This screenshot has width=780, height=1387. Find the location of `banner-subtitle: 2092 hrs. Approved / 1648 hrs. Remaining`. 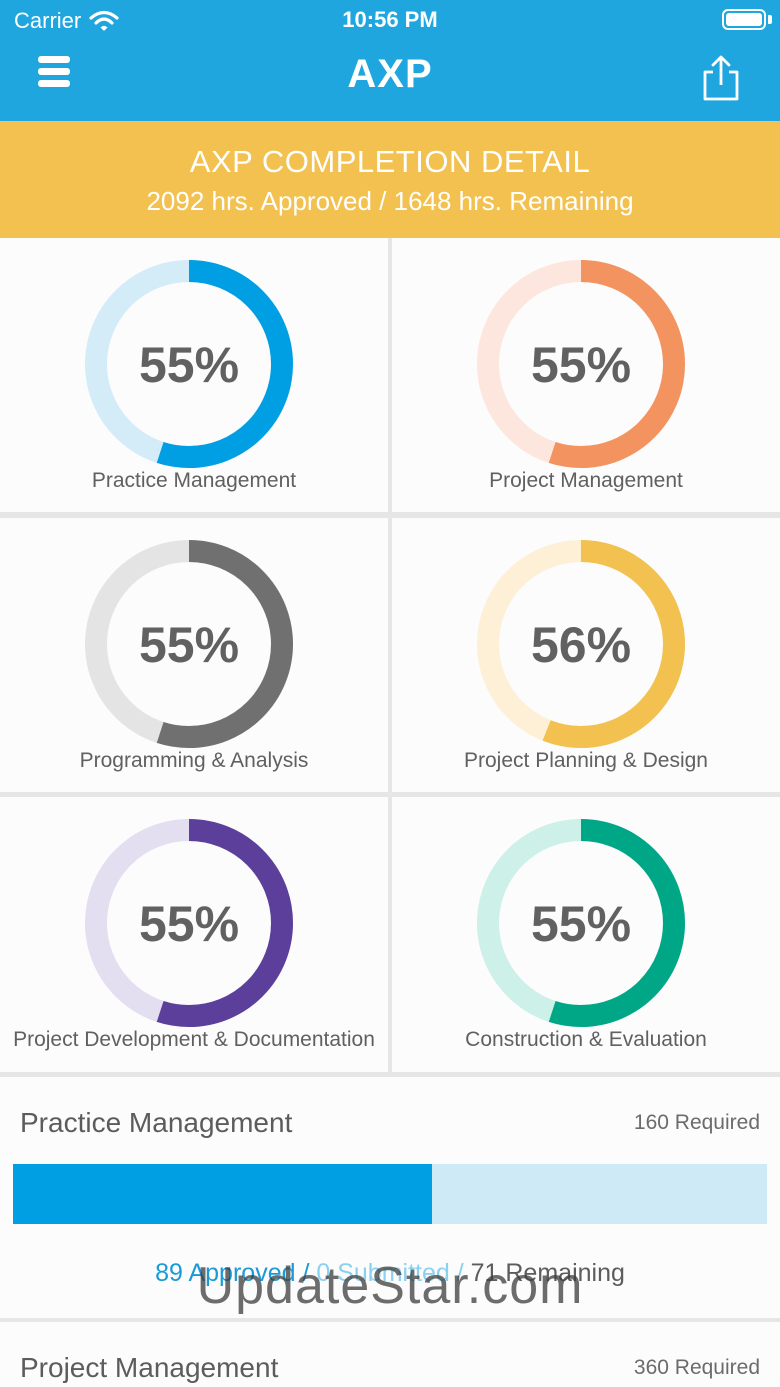

banner-subtitle: 2092 hrs. Approved / 1648 hrs. Remaining is located at coordinates (390, 201).